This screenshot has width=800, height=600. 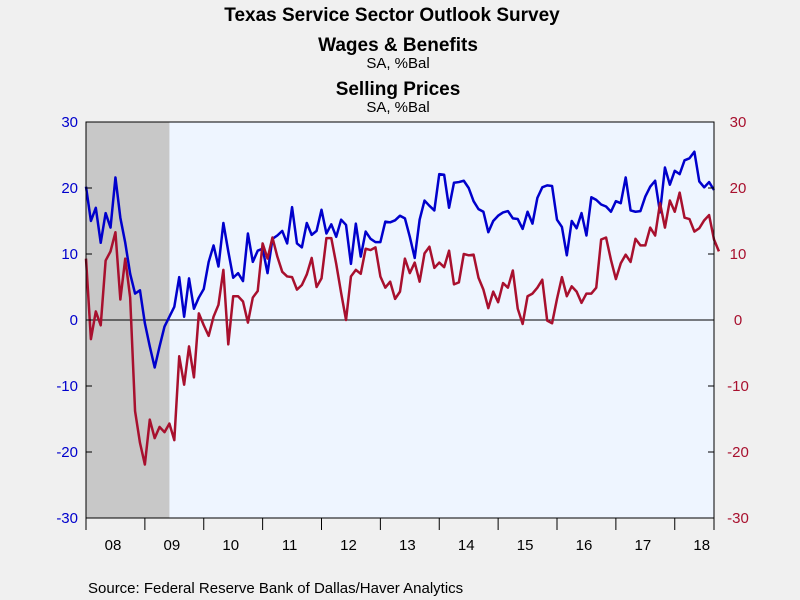 I want to click on left-tick-label: -30, so click(x=67, y=518).